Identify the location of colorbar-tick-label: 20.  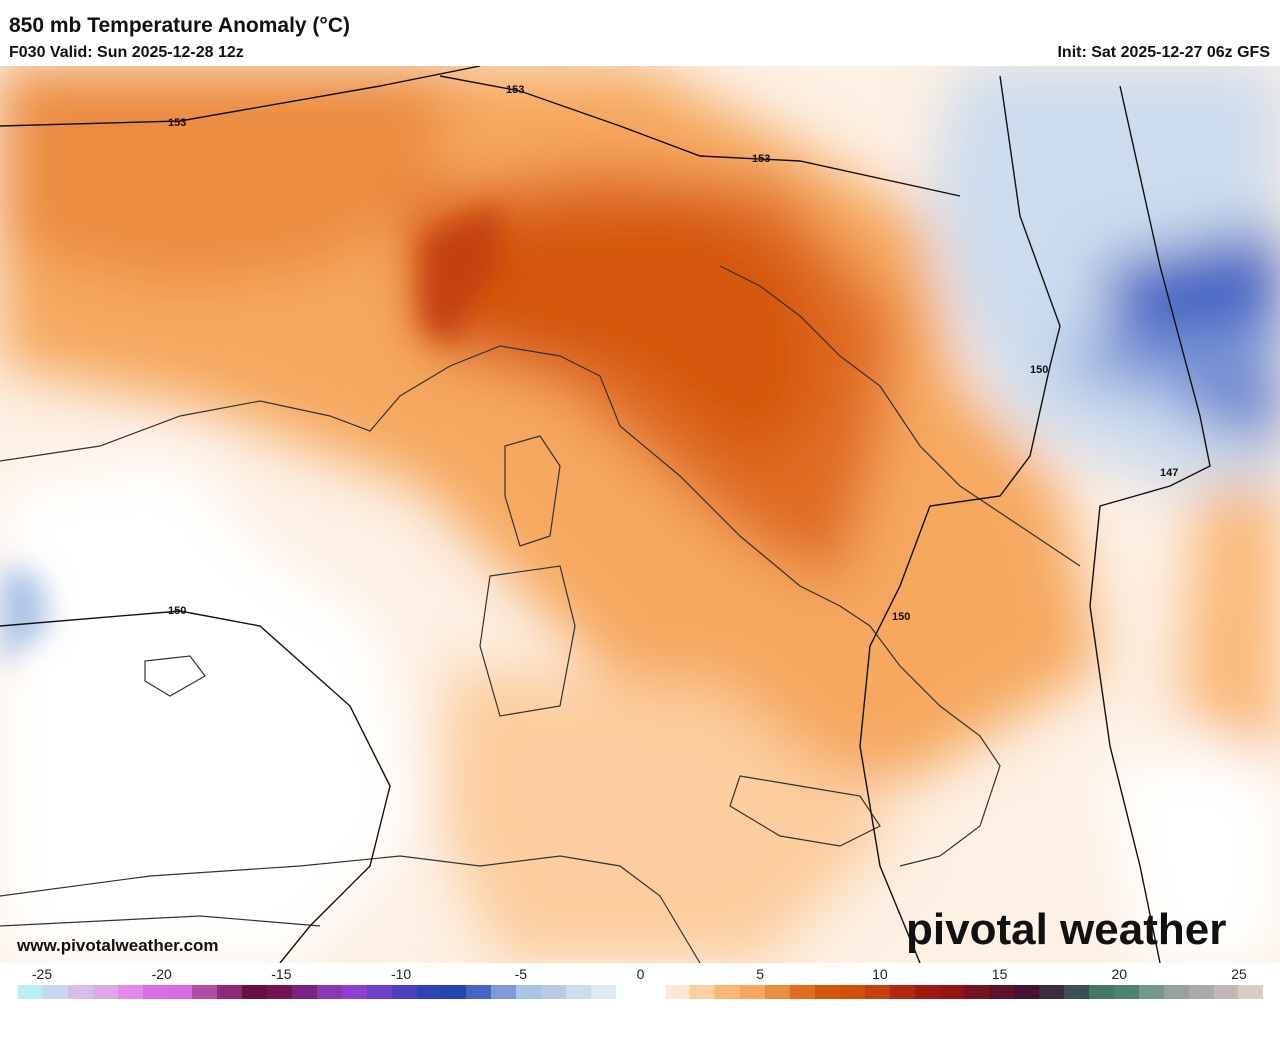
(1119, 974).